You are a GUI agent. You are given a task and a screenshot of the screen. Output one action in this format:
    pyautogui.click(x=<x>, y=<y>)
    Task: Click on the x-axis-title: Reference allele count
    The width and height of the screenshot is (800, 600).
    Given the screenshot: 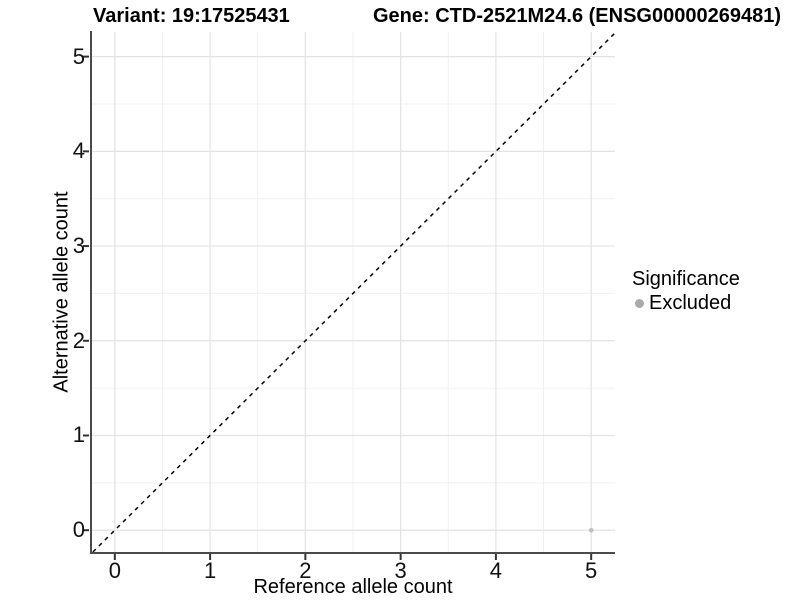 What is the action you would take?
    pyautogui.click(x=353, y=587)
    